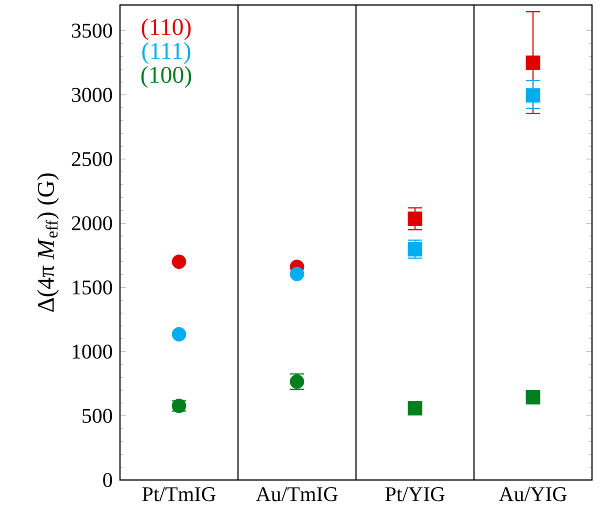 The width and height of the screenshot is (609, 517). What do you see at coordinates (107, 480) in the screenshot?
I see `y-tick-label: 0` at bounding box center [107, 480].